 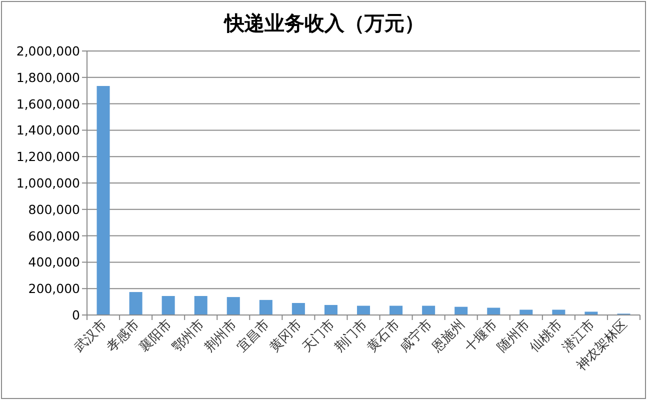 What do you see at coordinates (48, 77) in the screenshot?
I see `y-tick-label: 1,800,000` at bounding box center [48, 77].